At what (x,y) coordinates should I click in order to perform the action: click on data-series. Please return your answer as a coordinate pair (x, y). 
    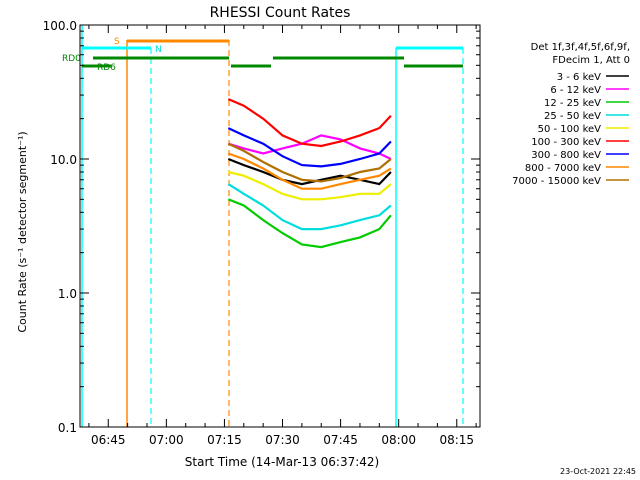
    Looking at the image, I should click on (309, 173).